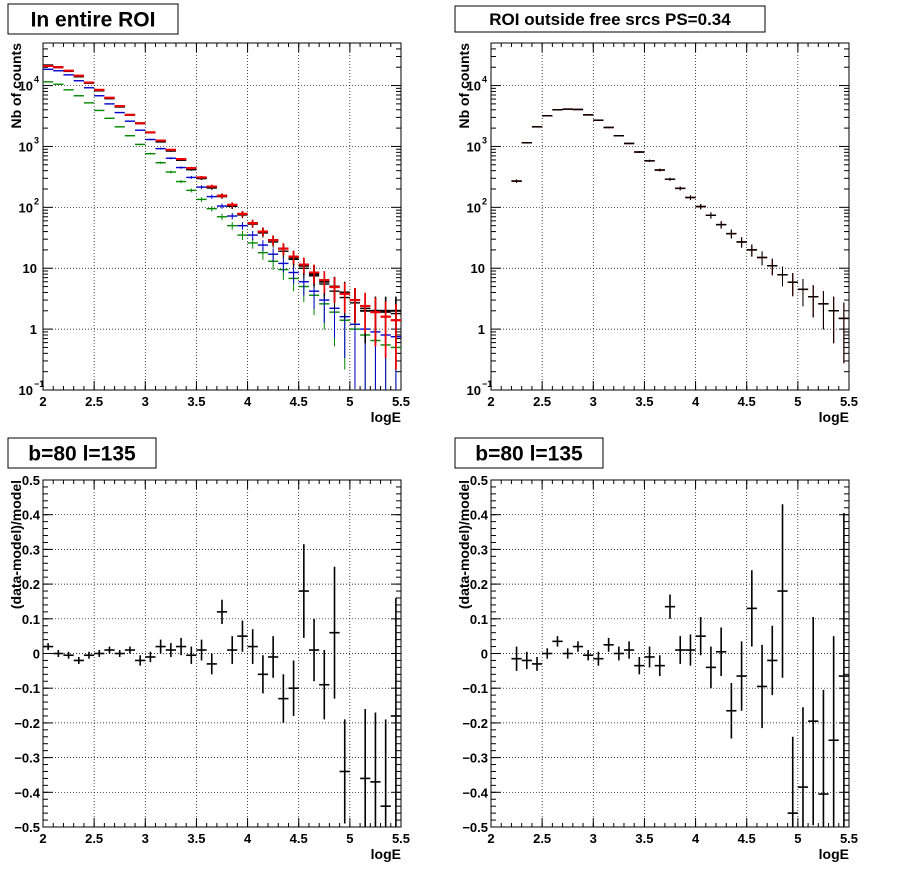 Image resolution: width=898 pixels, height=871 pixels. I want to click on chart-title: ROI outside free srcs PS=0.34, so click(610, 19).